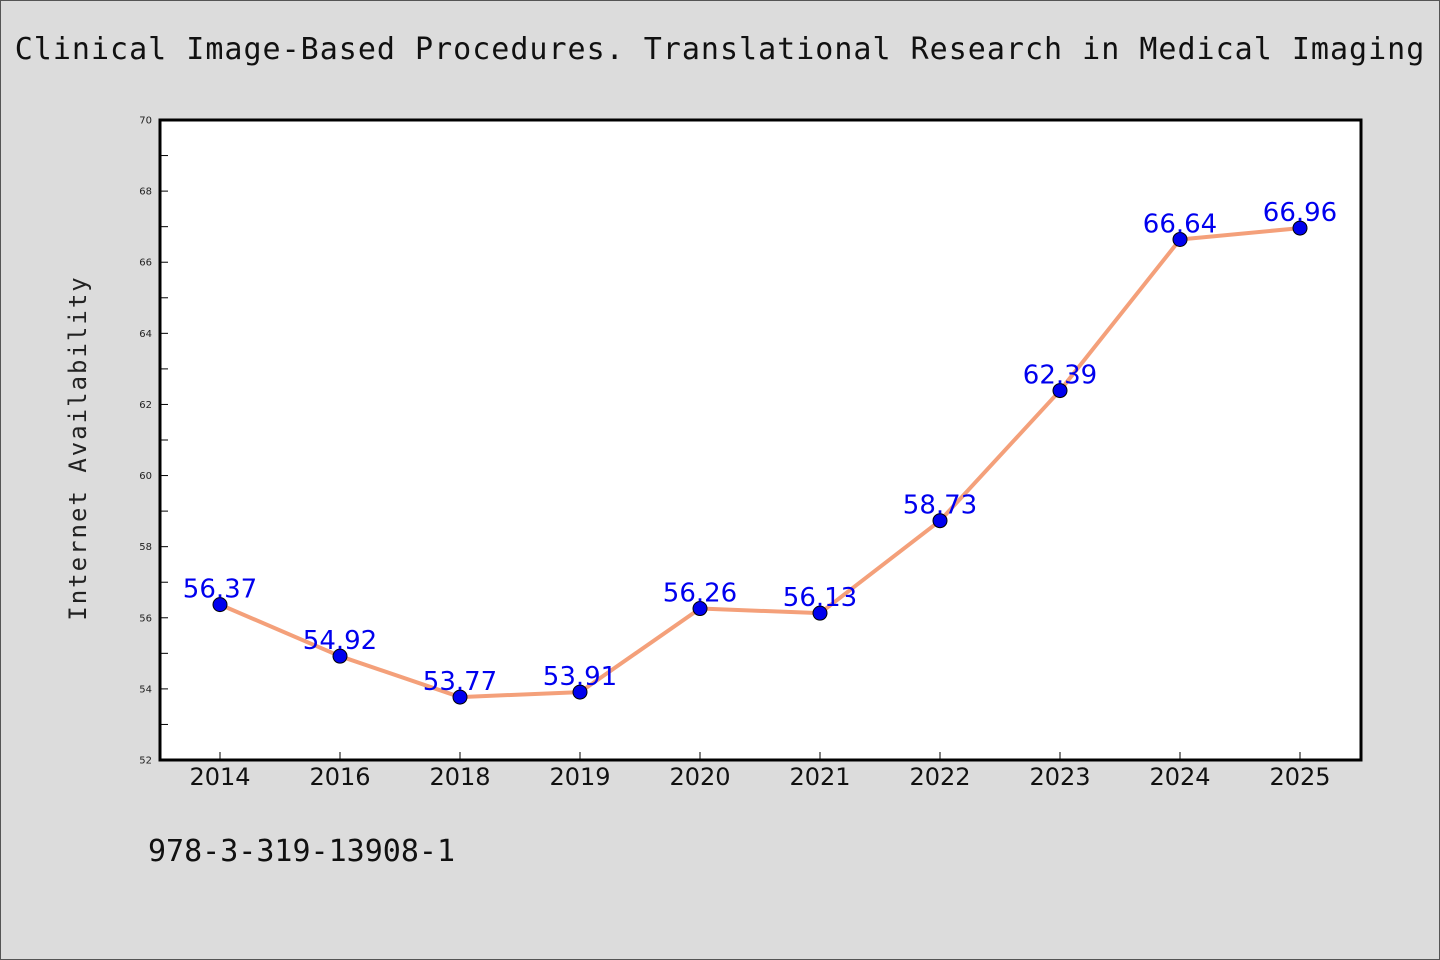 The height and width of the screenshot is (960, 1440). I want to click on data-label: 53.77, so click(460, 682).